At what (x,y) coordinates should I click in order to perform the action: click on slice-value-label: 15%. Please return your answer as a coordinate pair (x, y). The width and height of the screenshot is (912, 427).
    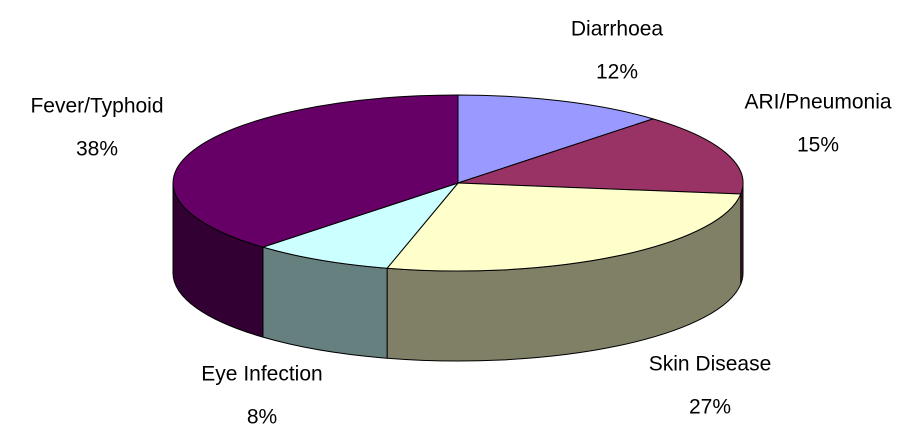
    Looking at the image, I should click on (818, 145).